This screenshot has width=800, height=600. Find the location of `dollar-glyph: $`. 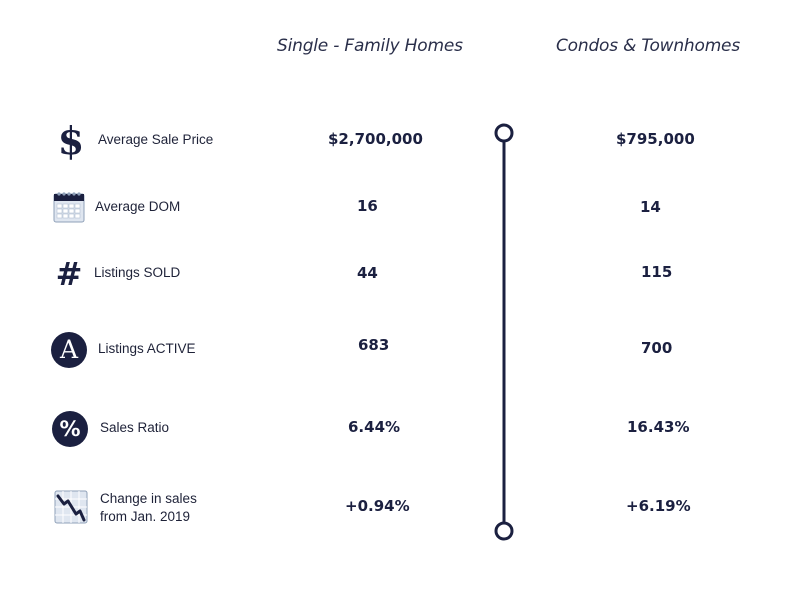

dollar-glyph: $ is located at coordinates (71, 140).